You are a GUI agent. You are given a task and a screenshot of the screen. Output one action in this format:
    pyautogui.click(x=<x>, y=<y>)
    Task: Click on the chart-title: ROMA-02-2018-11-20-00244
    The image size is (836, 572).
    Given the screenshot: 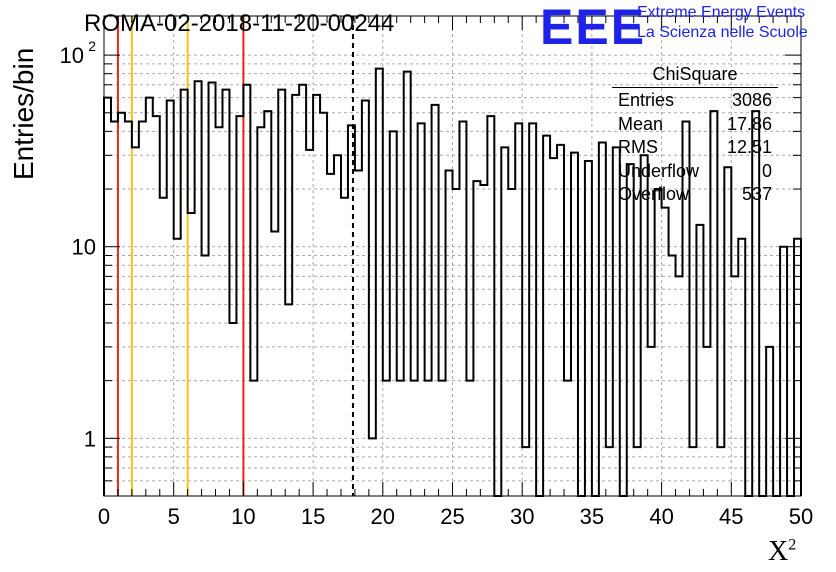 What is the action you would take?
    pyautogui.click(x=239, y=23)
    